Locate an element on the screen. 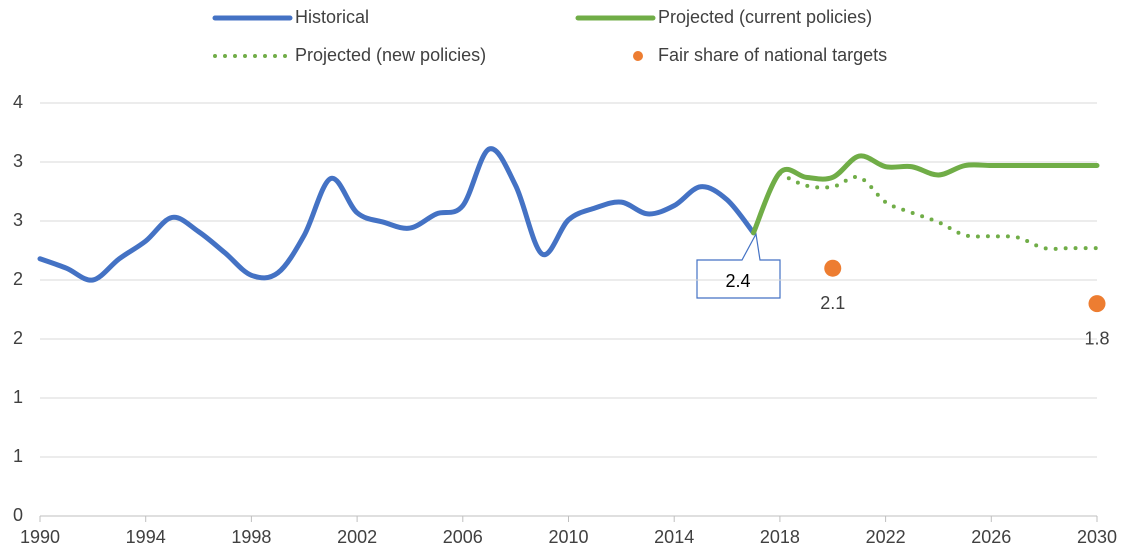  x-tick-label: 1998 is located at coordinates (251, 537).